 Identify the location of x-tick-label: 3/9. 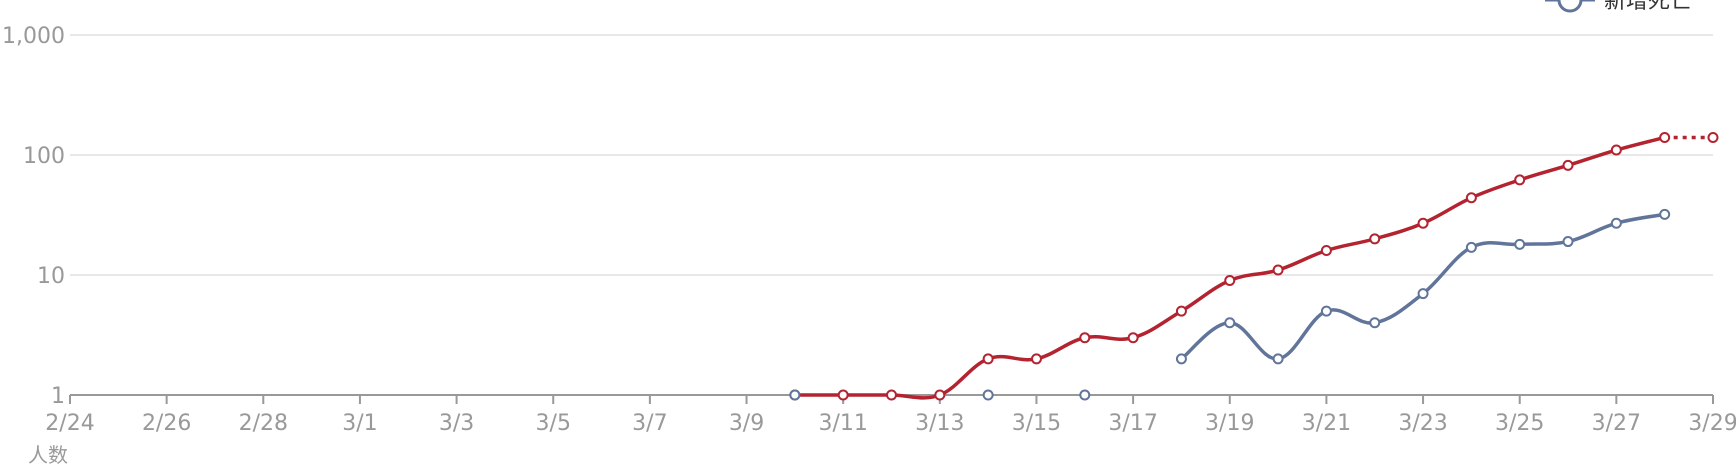
(746, 423).